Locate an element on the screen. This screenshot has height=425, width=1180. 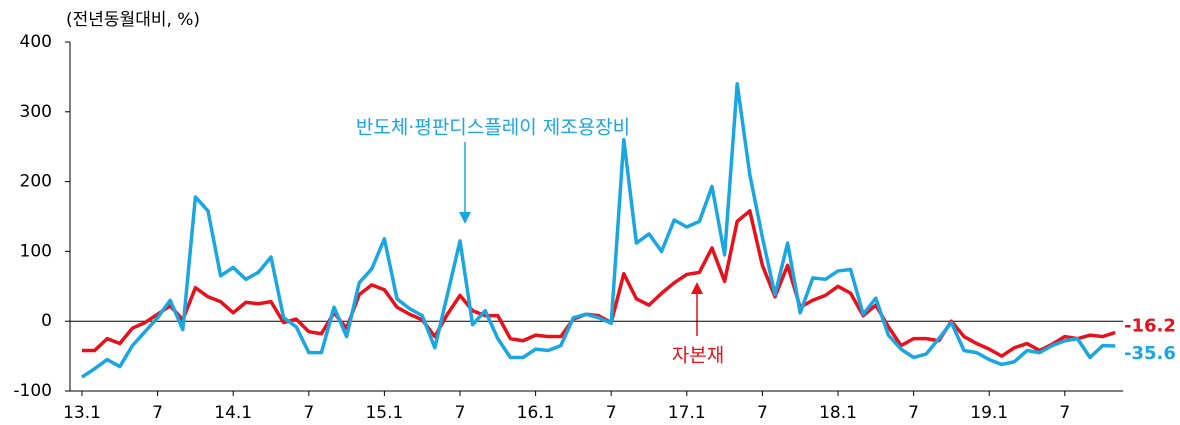
y-tick-label: 200 is located at coordinates (36, 182).